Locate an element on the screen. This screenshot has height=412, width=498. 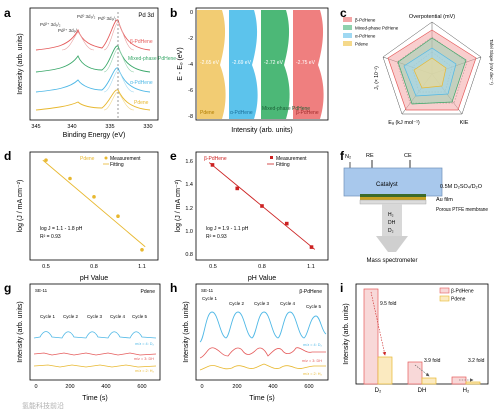
d-band-value: -2.75 eV is located at coordinates (306, 63).